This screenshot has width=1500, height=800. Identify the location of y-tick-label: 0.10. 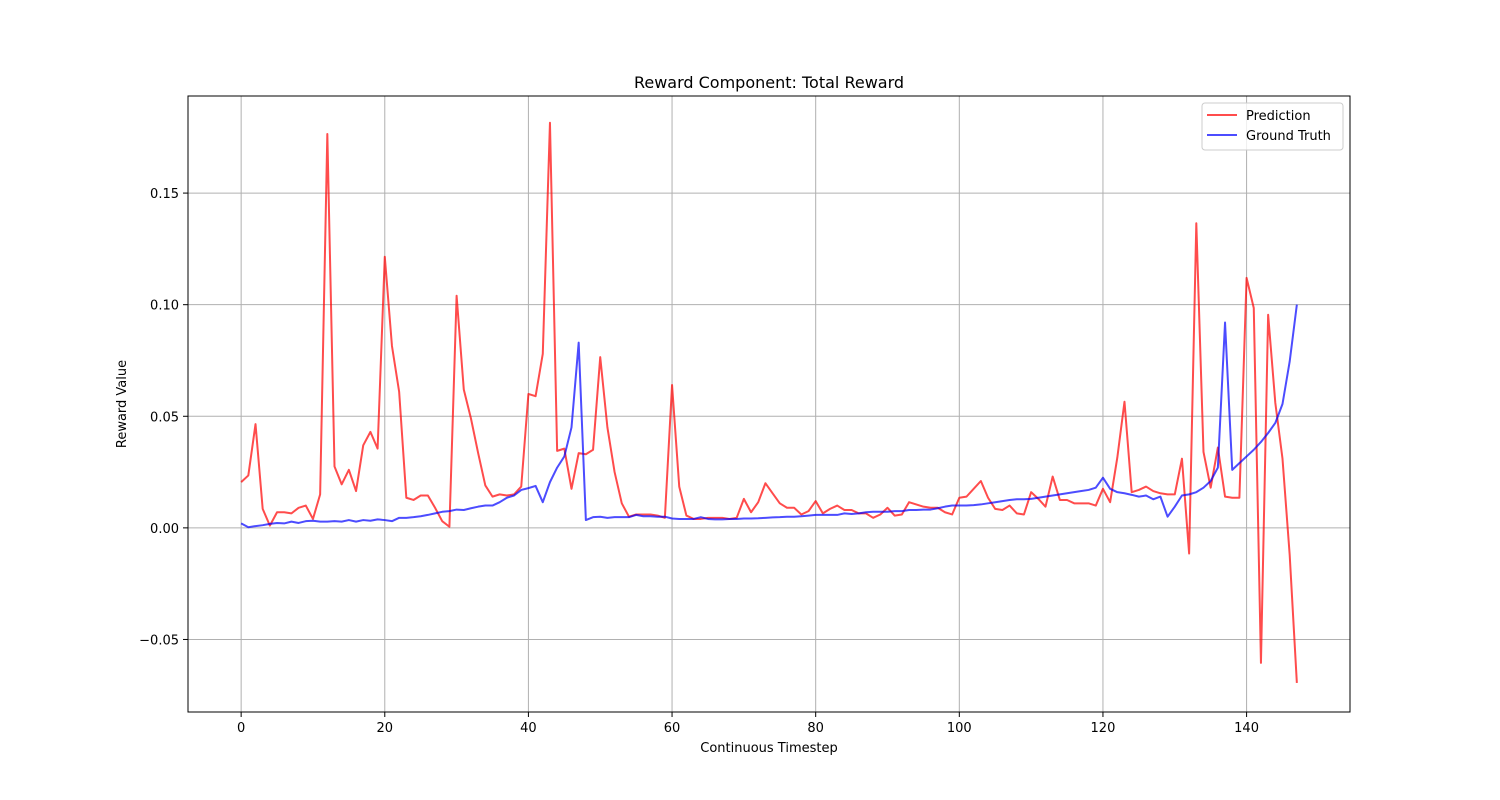
(164, 306).